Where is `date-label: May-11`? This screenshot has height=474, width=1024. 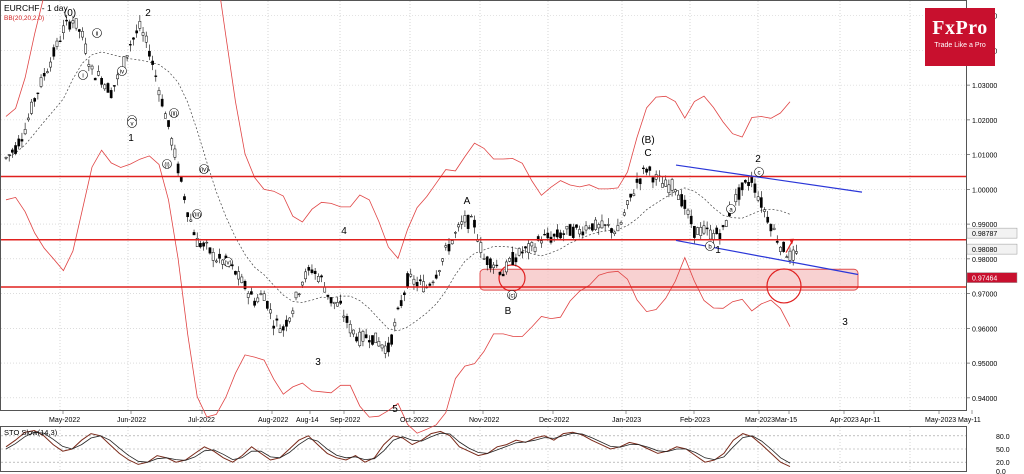 date-label: May-11 is located at coordinates (969, 420).